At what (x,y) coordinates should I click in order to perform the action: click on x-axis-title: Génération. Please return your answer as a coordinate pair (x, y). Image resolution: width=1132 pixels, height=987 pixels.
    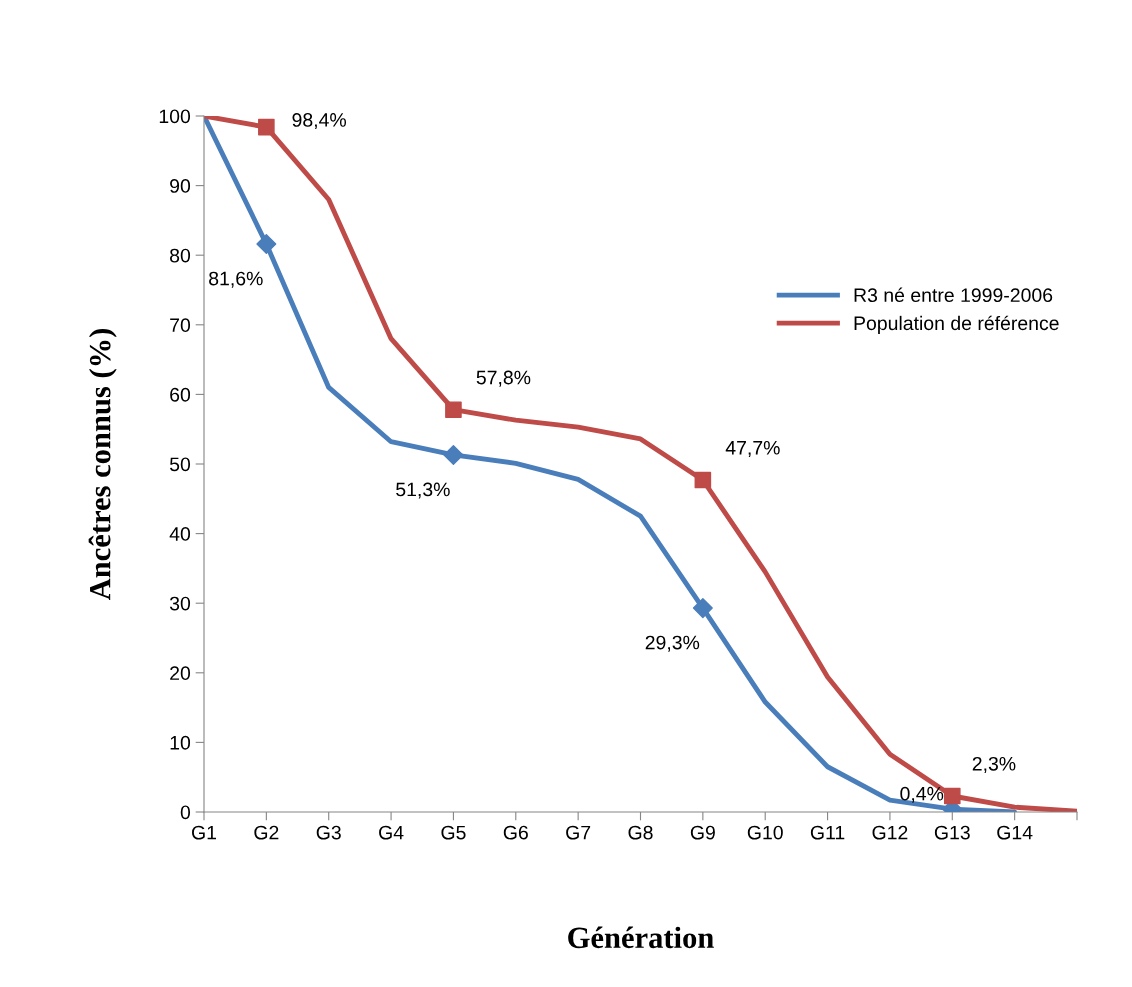
    Looking at the image, I should click on (641, 937).